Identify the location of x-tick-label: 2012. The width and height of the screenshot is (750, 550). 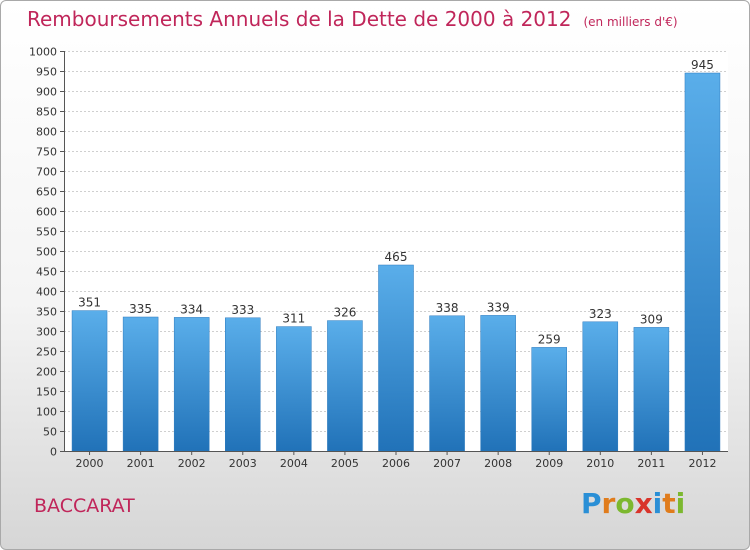
(702, 463).